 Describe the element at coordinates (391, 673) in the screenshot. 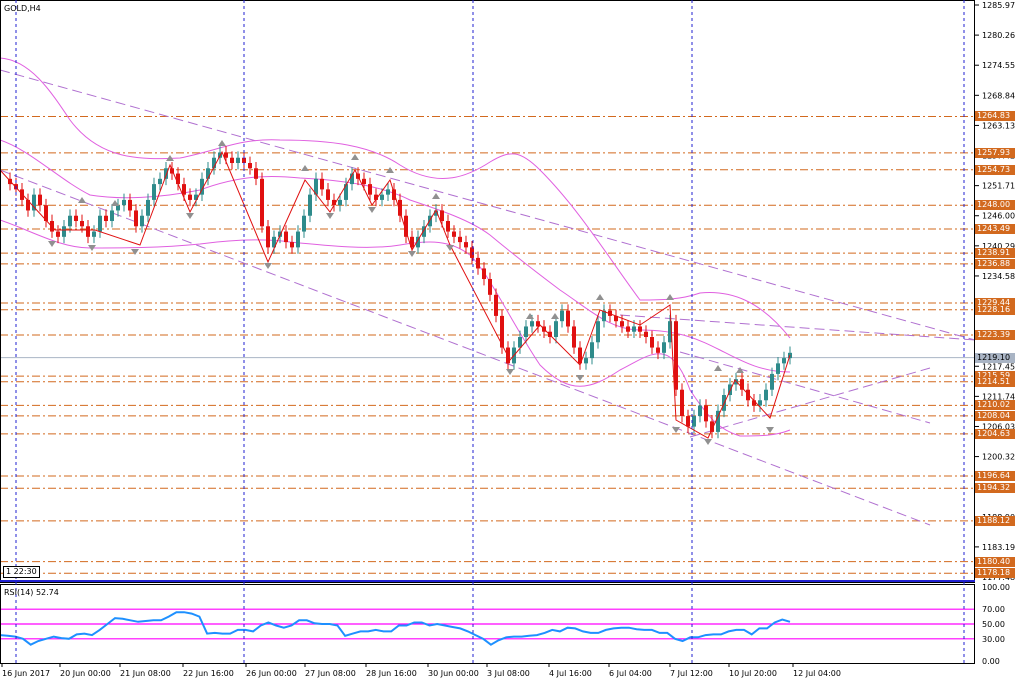

I see `time-label-6: 28 Jun 16:00` at that location.